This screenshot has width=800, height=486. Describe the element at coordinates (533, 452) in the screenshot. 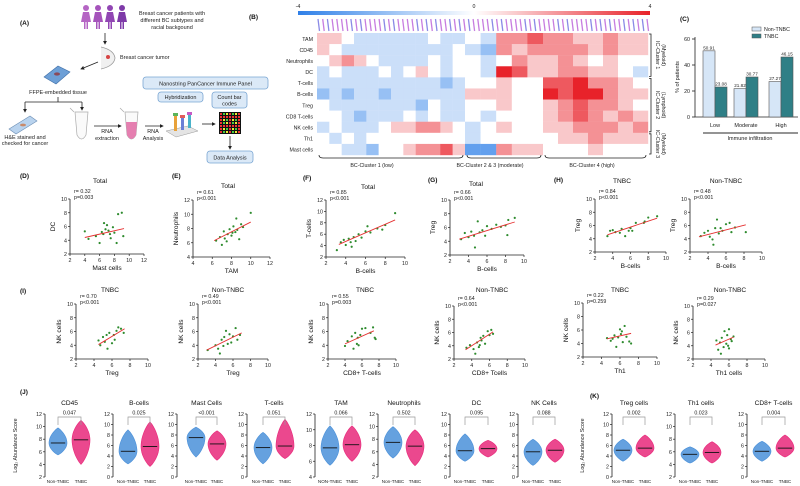

I see `violin-non-tnbc` at that location.